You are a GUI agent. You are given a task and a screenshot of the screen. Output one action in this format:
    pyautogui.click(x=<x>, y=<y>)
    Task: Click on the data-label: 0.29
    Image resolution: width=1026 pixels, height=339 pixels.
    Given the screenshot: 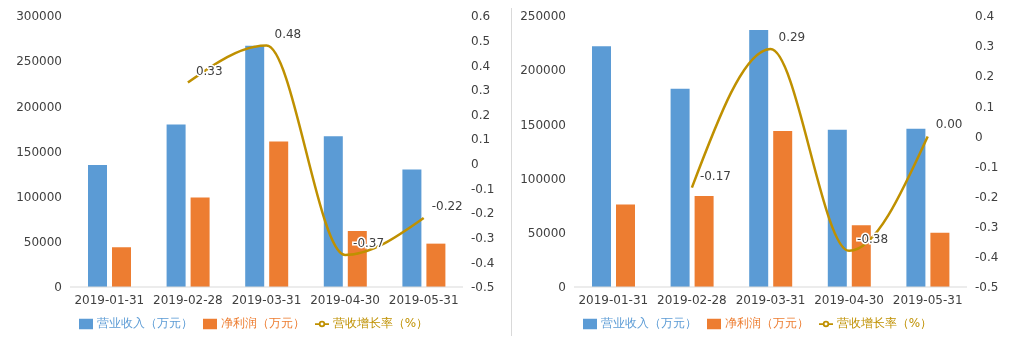 What is the action you would take?
    pyautogui.click(x=792, y=37)
    